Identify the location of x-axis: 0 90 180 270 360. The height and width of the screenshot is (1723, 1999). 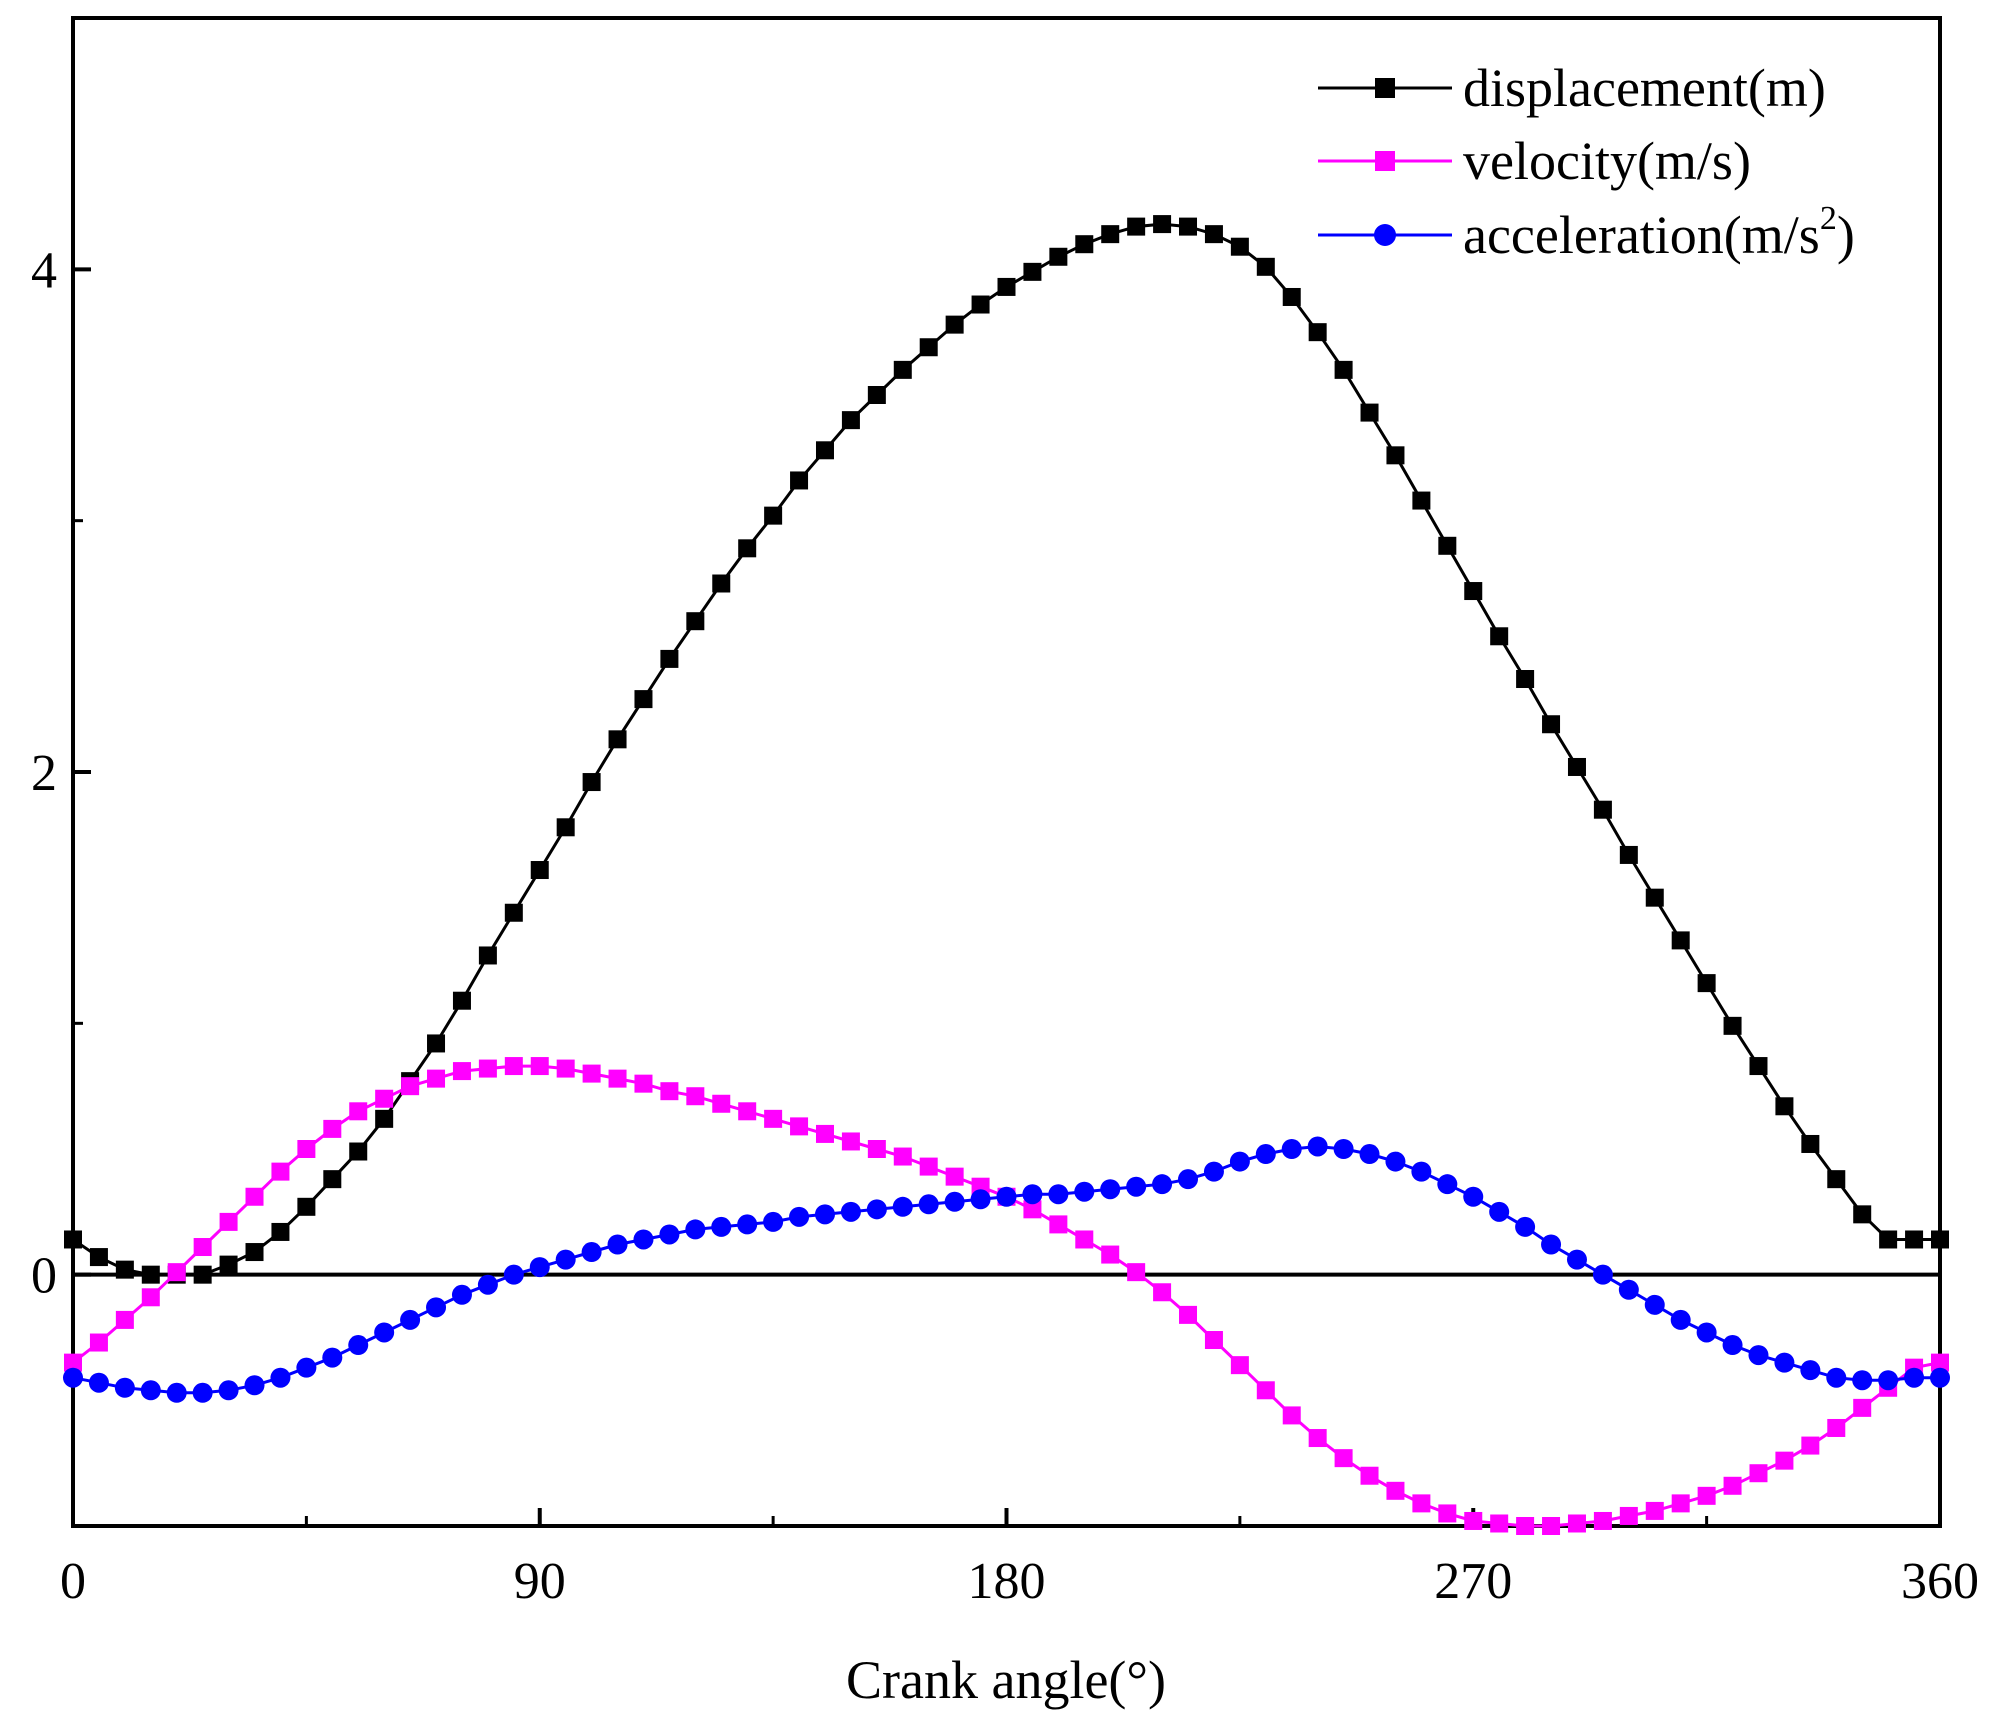
(1019, 1559).